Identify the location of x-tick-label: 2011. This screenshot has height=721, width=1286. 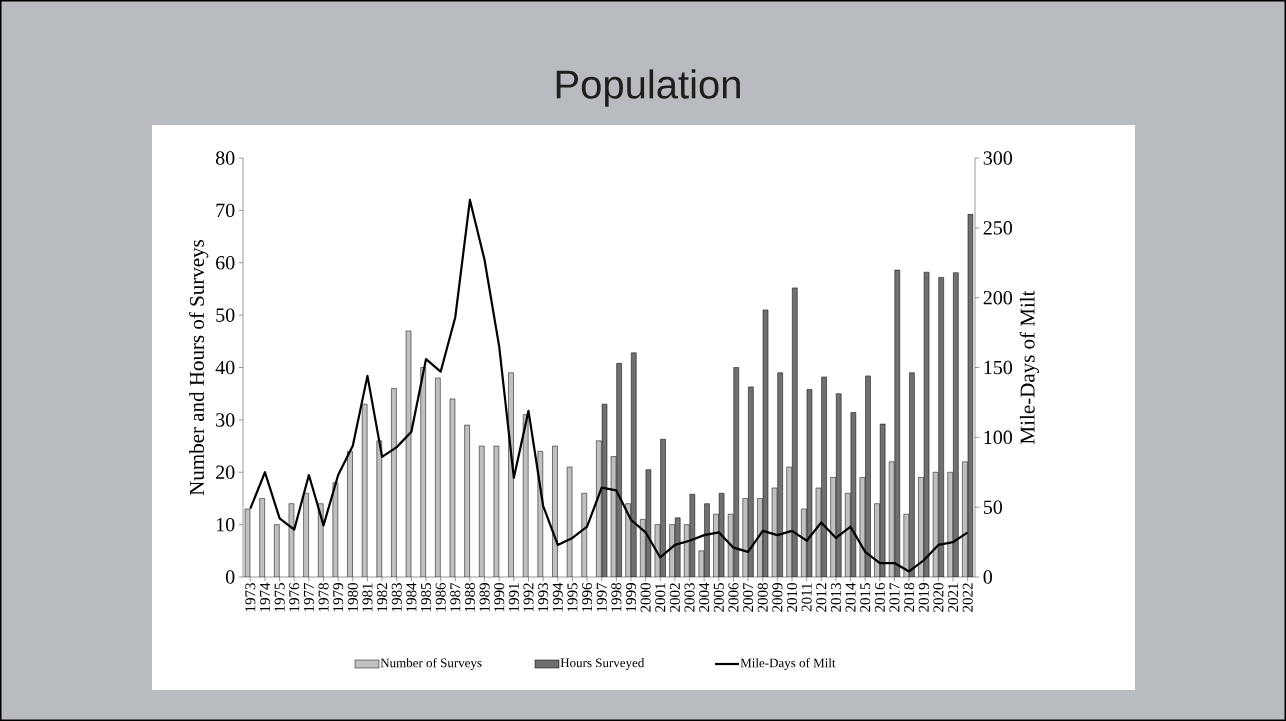
(806, 597).